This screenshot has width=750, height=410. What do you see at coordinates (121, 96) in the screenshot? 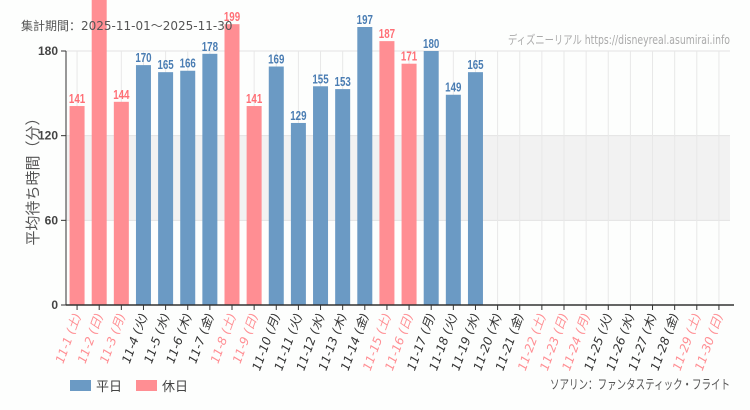
I see `value-label: 144` at bounding box center [121, 96].